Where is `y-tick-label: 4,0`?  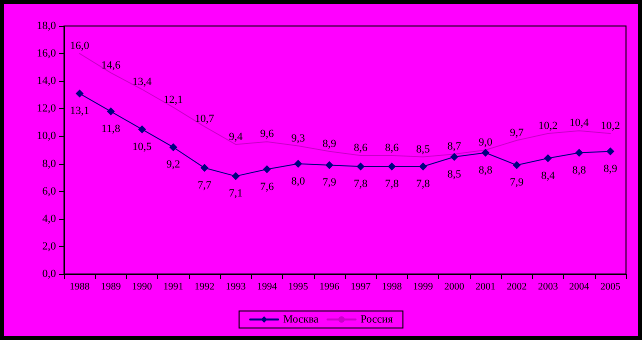
y-tick-label: 4,0 is located at coordinates (49, 218).